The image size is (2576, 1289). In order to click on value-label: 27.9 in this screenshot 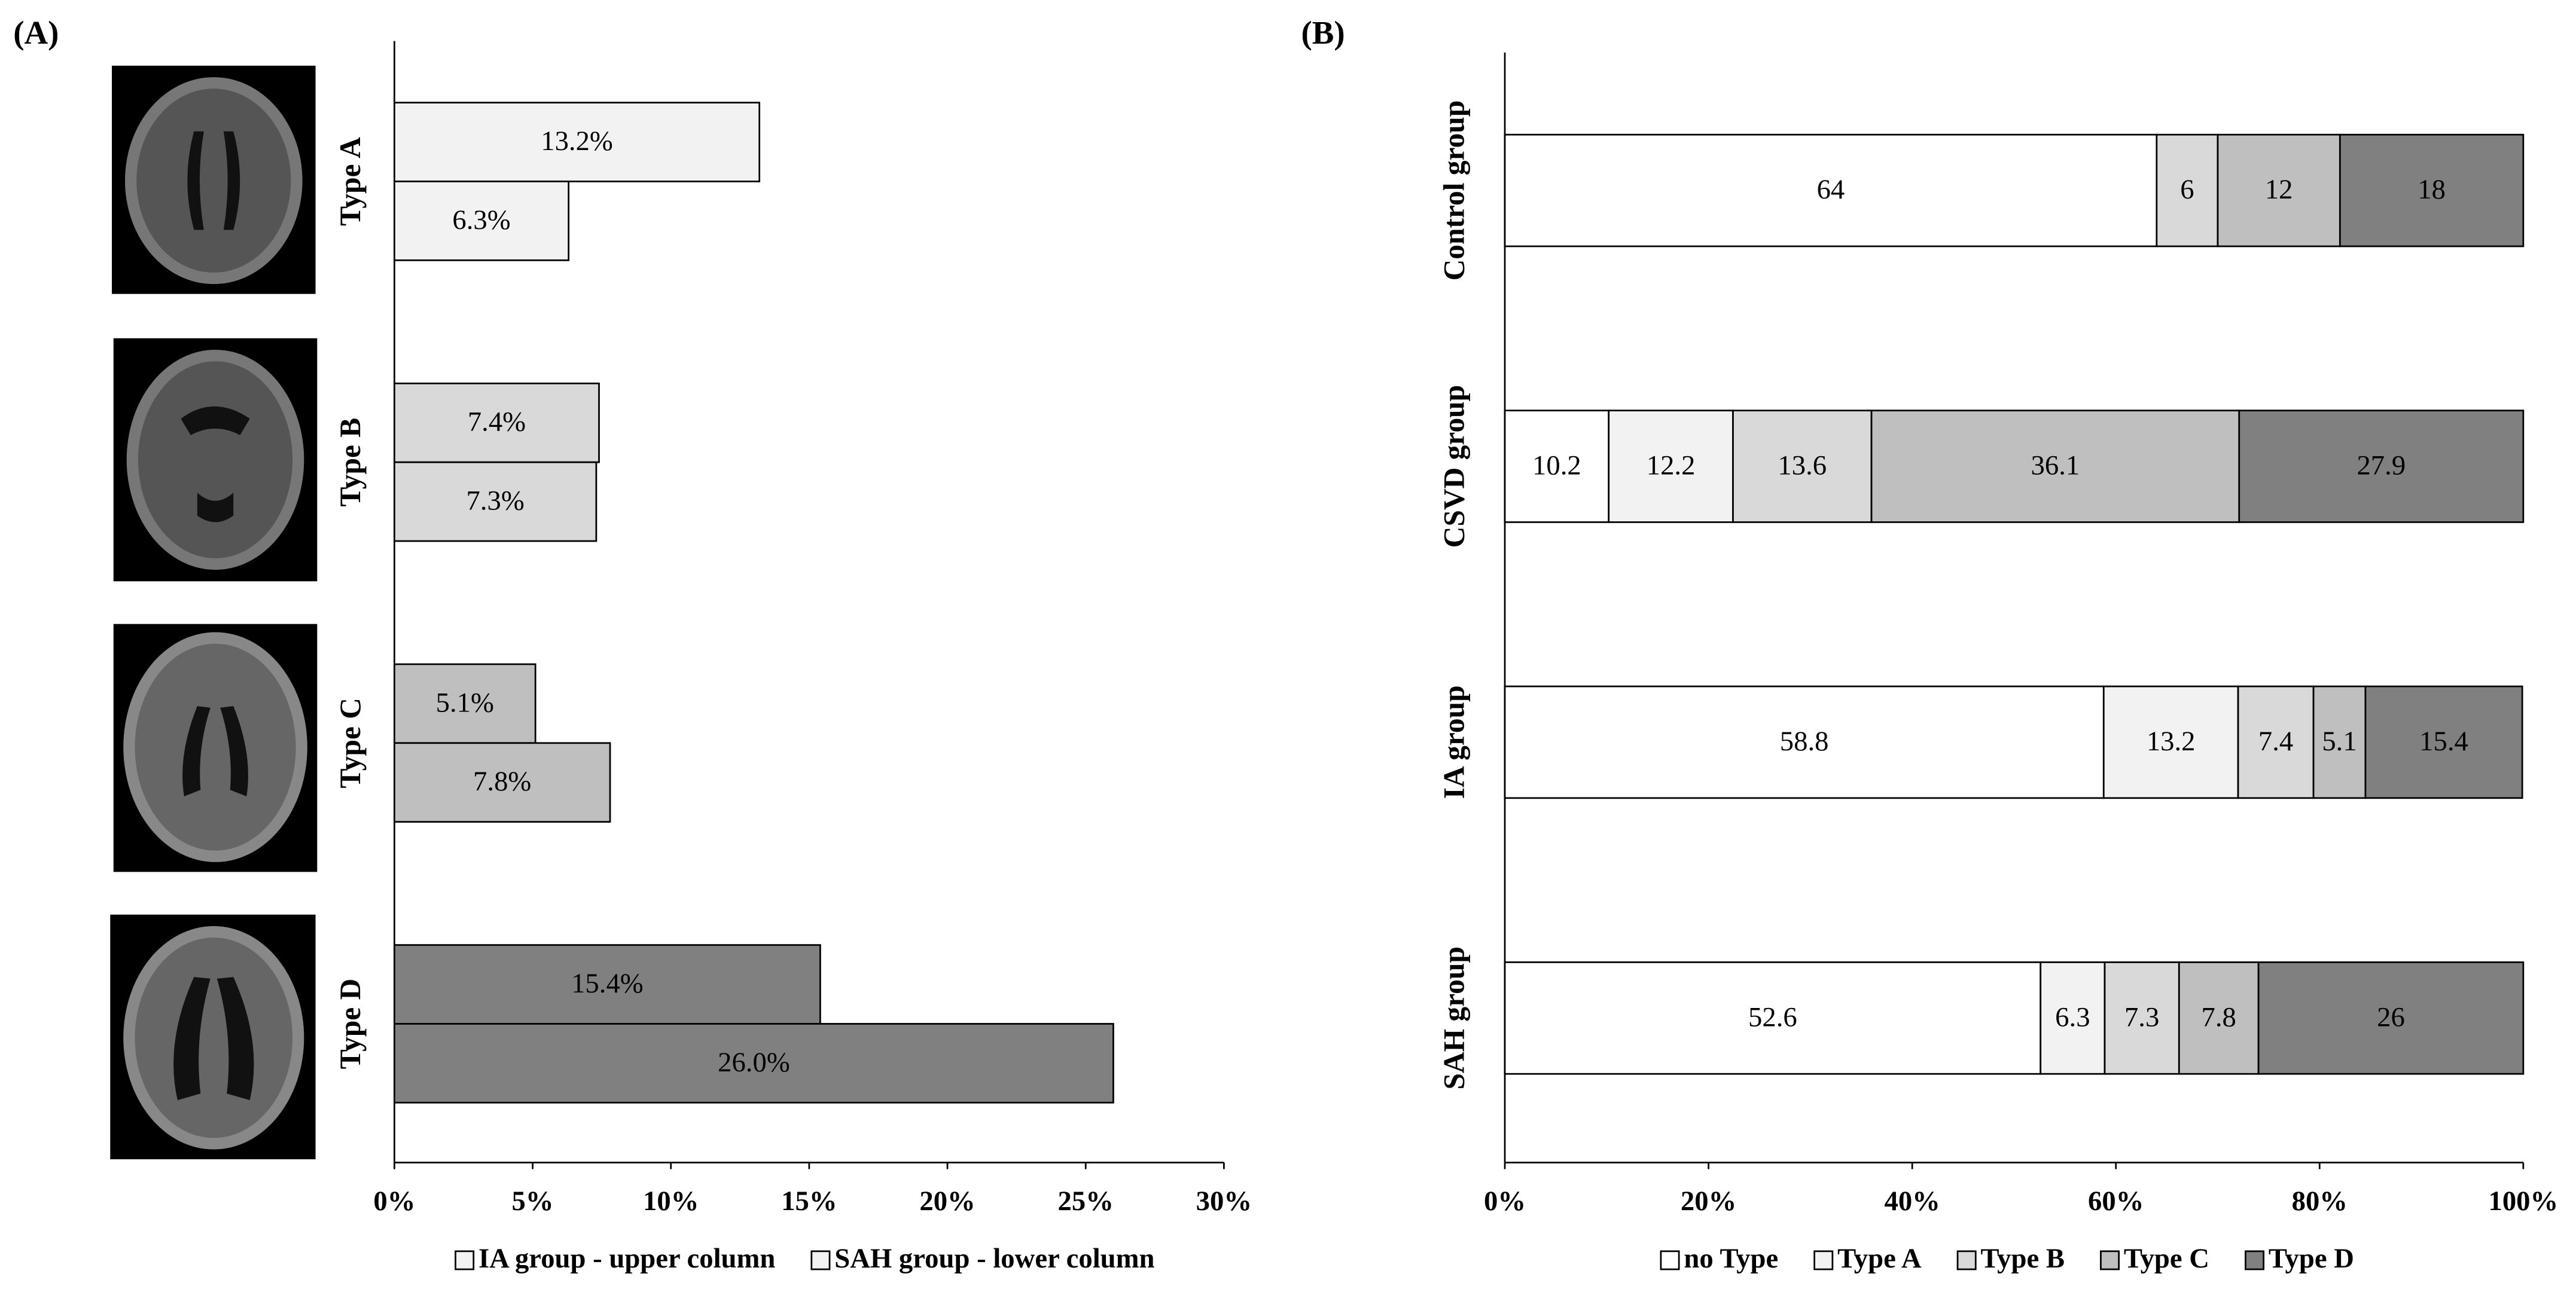, I will do `click(2381, 465)`.